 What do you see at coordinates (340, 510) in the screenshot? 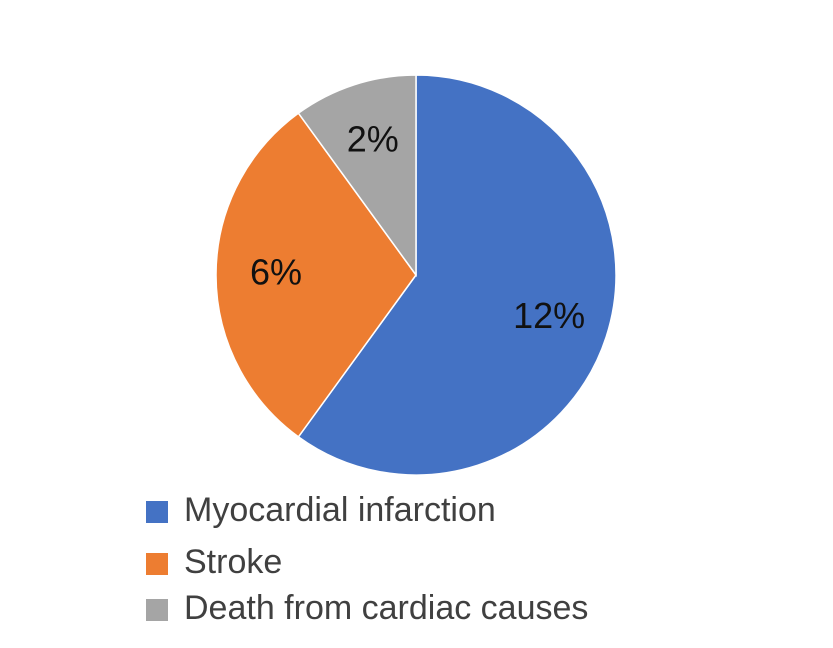
I see `legend-label: Myocardial infarction` at bounding box center [340, 510].